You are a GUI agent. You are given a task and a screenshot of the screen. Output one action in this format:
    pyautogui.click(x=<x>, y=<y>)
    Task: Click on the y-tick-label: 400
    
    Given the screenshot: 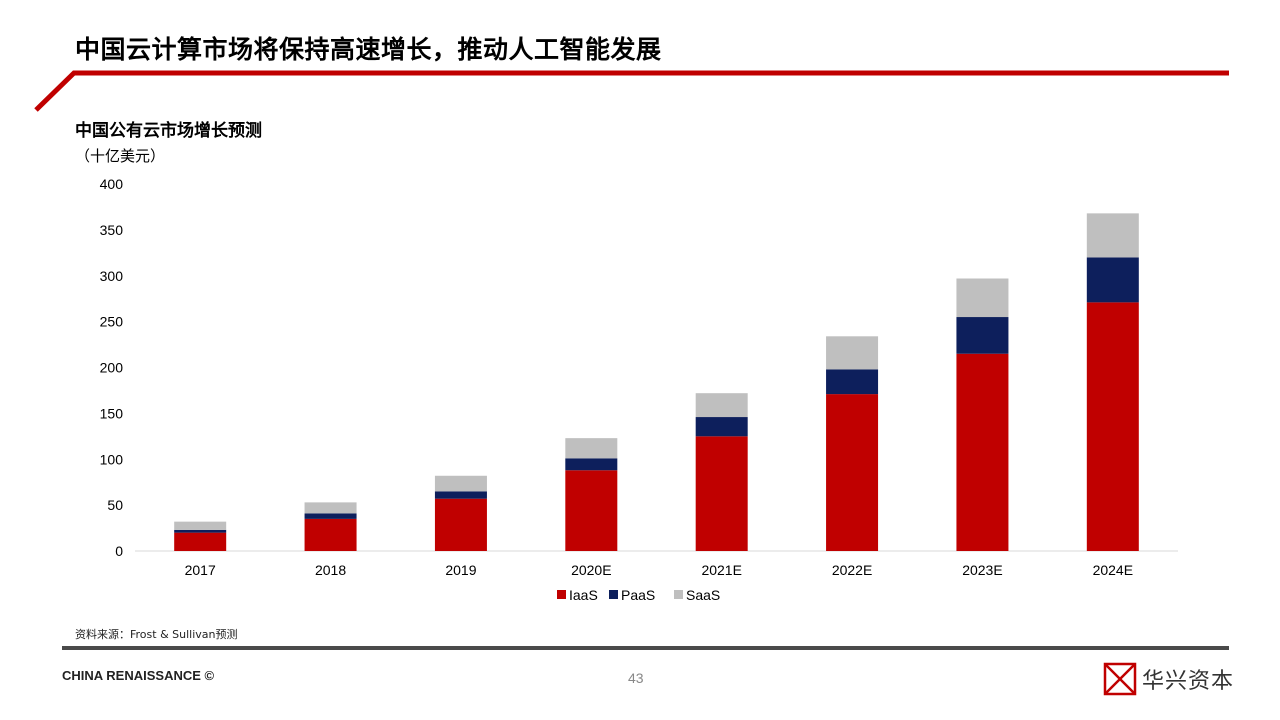 What is the action you would take?
    pyautogui.click(x=112, y=184)
    